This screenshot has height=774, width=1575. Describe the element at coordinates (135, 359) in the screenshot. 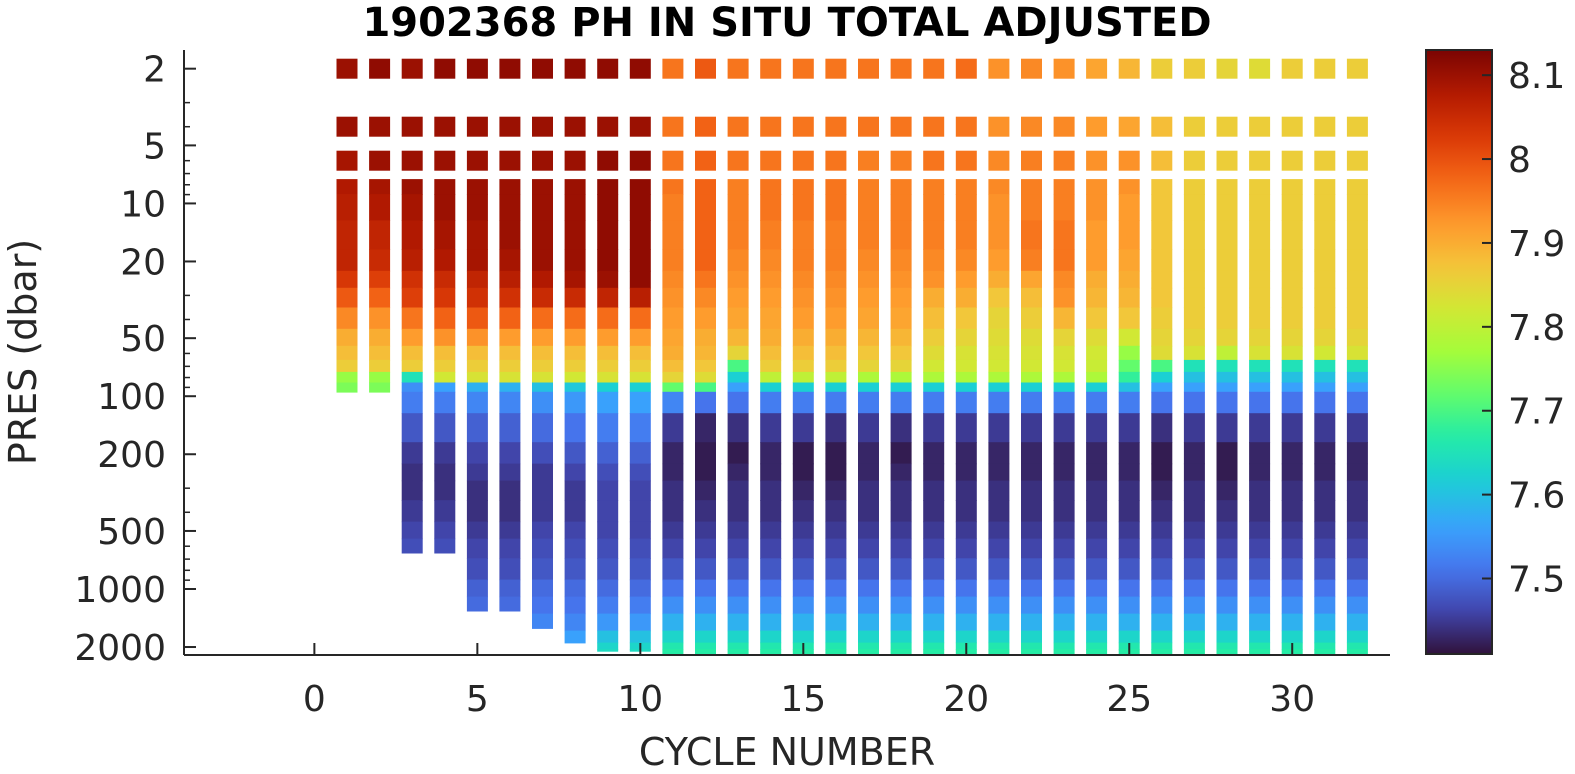

I see `y-axis-ticks: 2 5 10 20 50 100 200 500 1000 2000` at that location.